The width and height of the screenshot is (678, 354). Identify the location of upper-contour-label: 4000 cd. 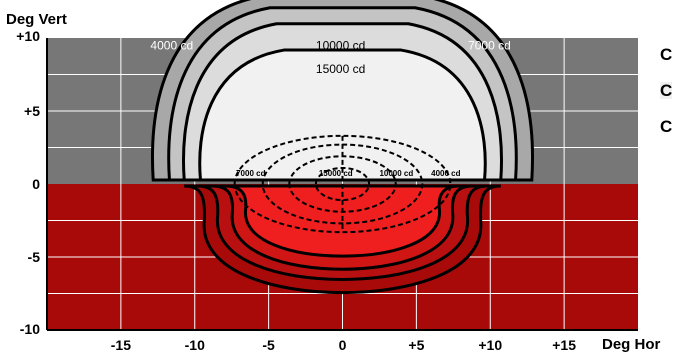
(171, 46).